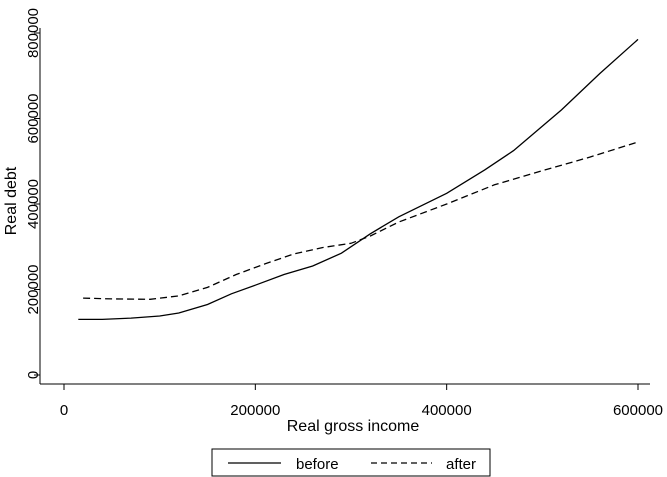 This screenshot has height=477, width=667. I want to click on x-tick-label: 600000, so click(638, 410).